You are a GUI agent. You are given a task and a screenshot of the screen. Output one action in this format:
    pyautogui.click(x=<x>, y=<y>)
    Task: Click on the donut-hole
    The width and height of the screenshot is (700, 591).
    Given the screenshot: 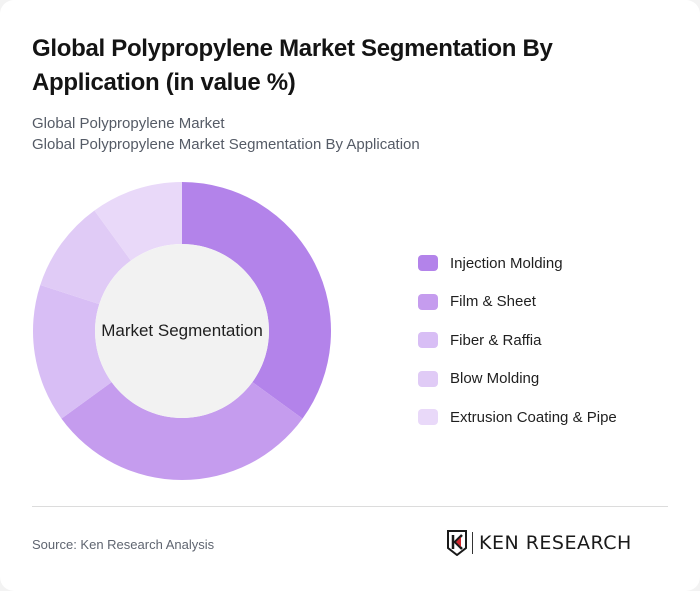 What is the action you would take?
    pyautogui.click(x=182, y=331)
    